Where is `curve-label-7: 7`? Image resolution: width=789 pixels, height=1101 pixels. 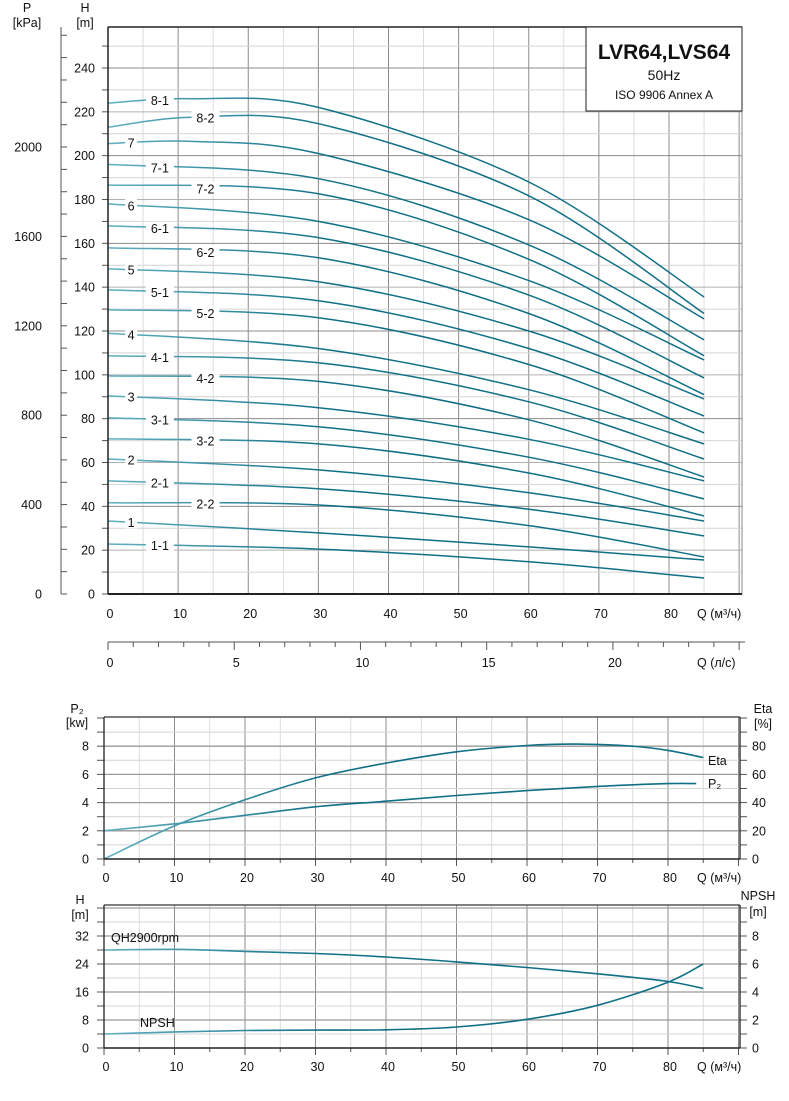
curve-label-7: 7 is located at coordinates (131, 144).